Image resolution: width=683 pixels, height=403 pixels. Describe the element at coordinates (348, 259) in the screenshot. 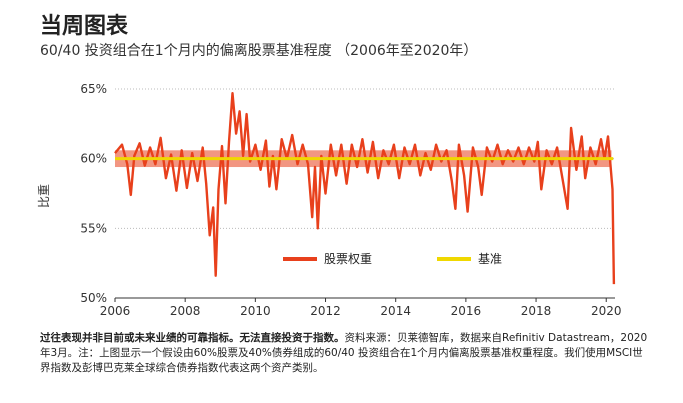

I see `legend-label-stock: 股票权重` at that location.